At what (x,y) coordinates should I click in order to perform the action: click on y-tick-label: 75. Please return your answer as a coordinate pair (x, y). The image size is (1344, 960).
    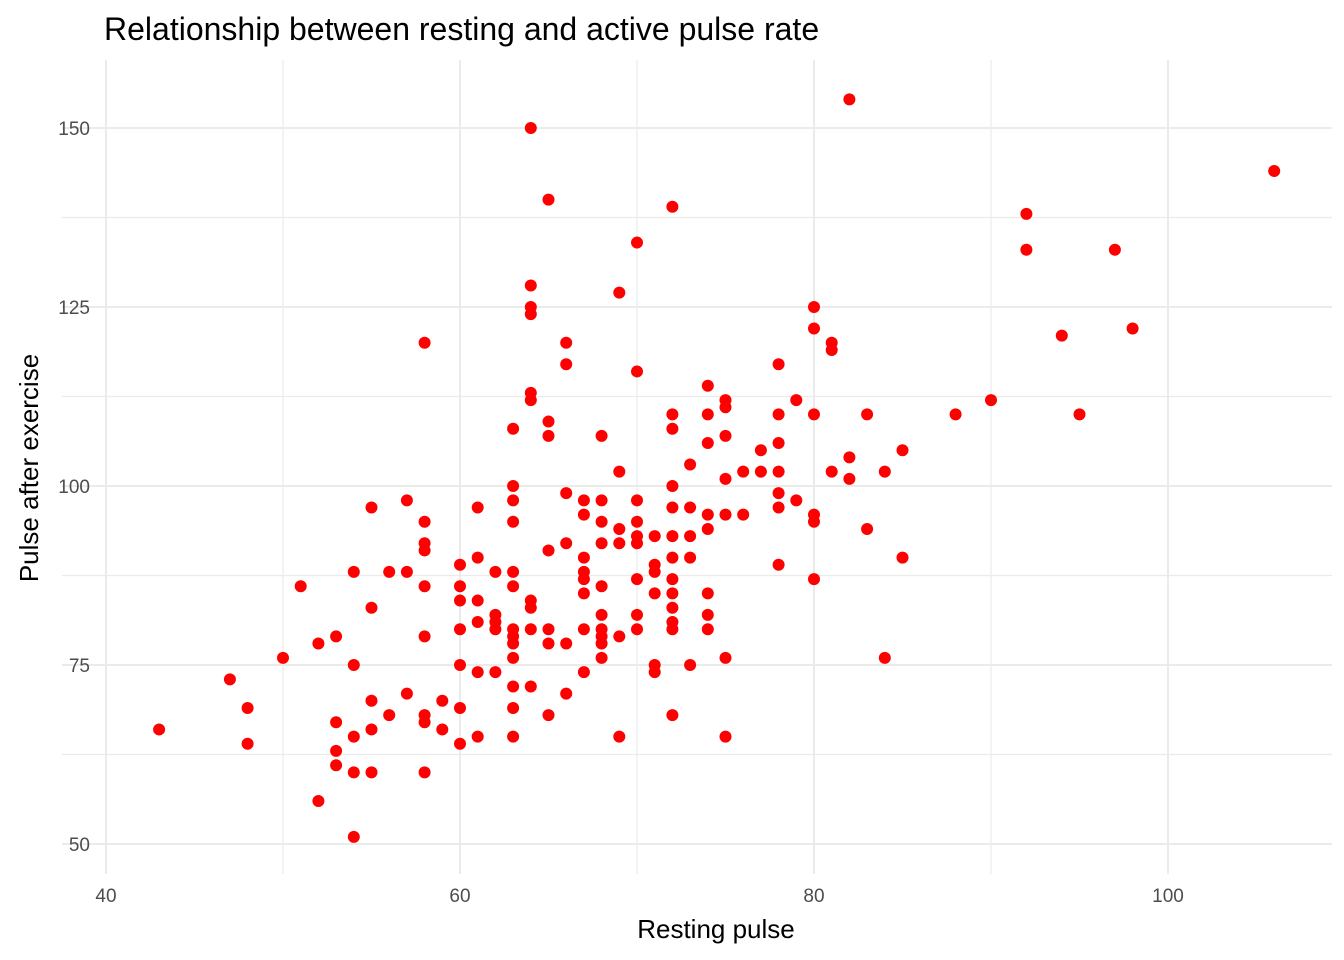
    Looking at the image, I should click on (79, 666).